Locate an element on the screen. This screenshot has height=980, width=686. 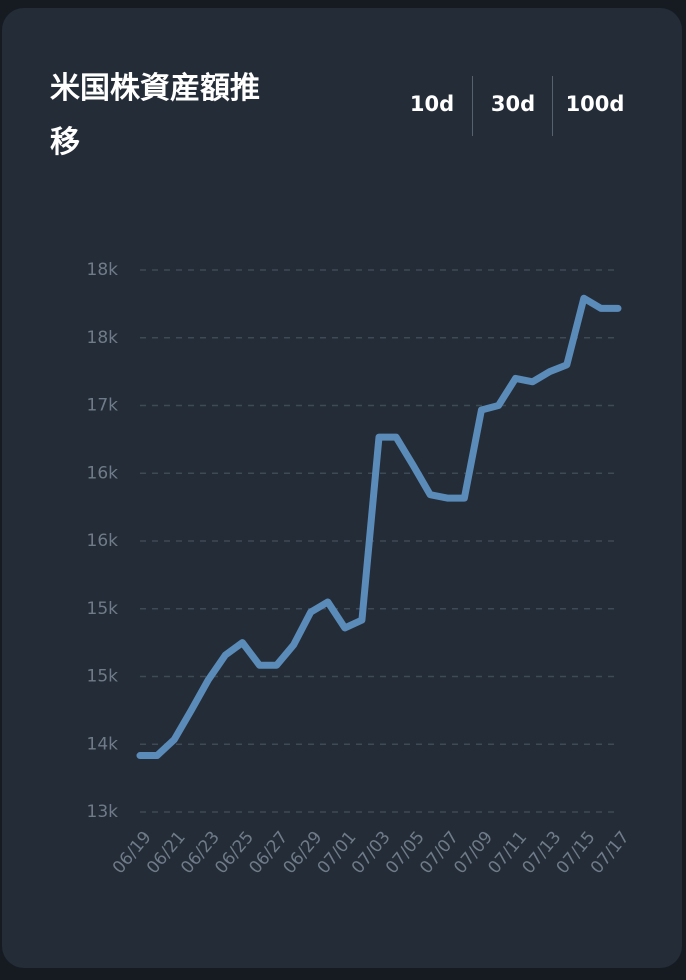
range-button: 100d is located at coordinates (595, 104).